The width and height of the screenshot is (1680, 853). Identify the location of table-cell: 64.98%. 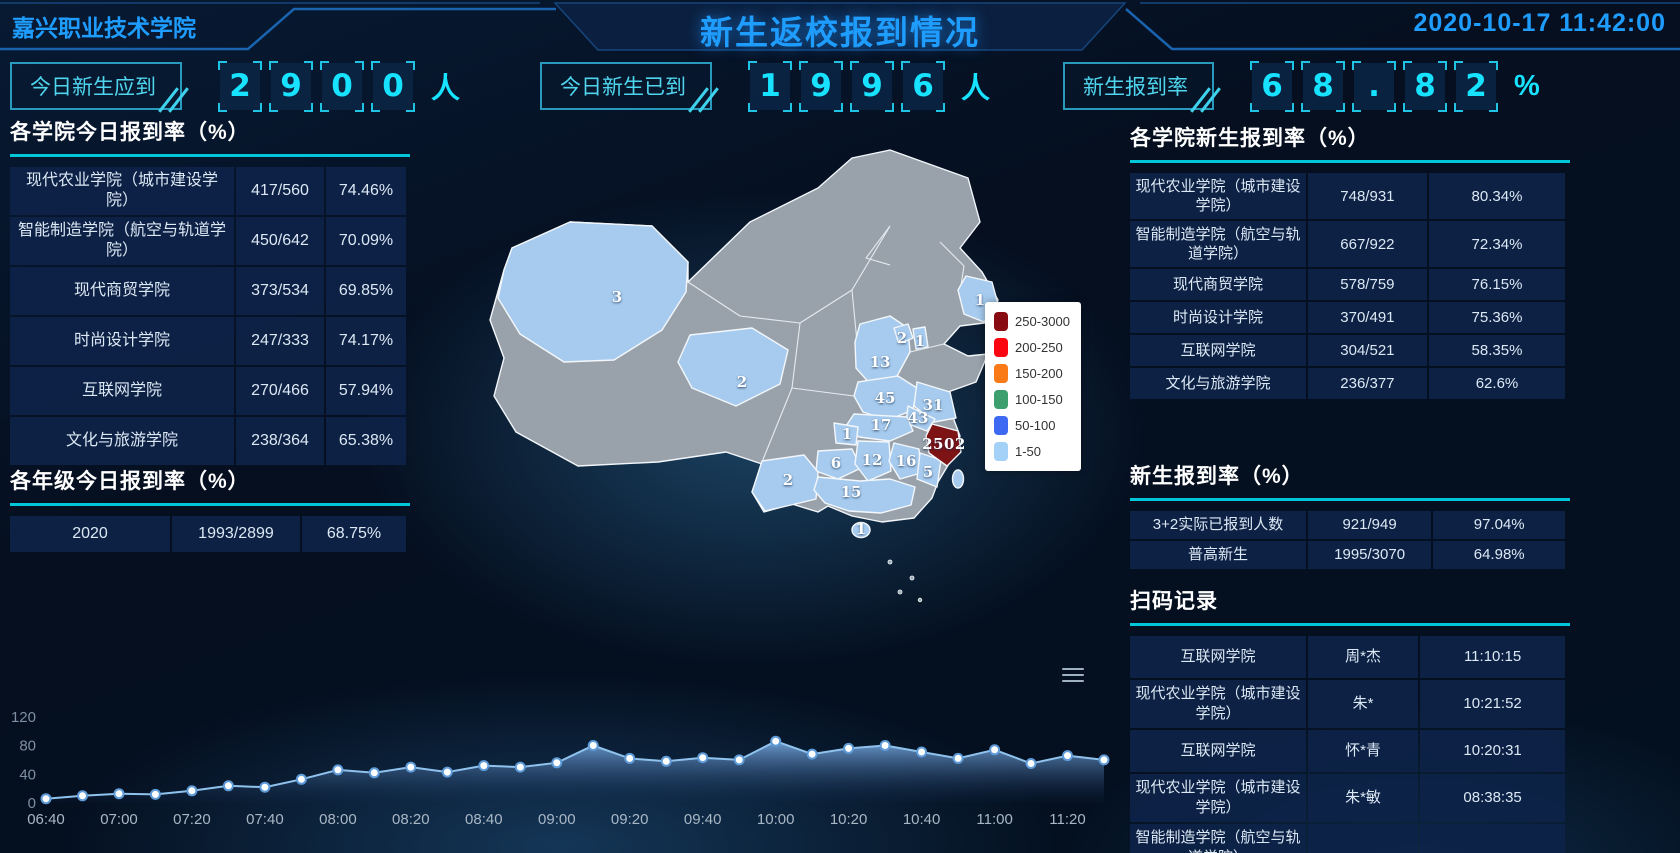
(1499, 555).